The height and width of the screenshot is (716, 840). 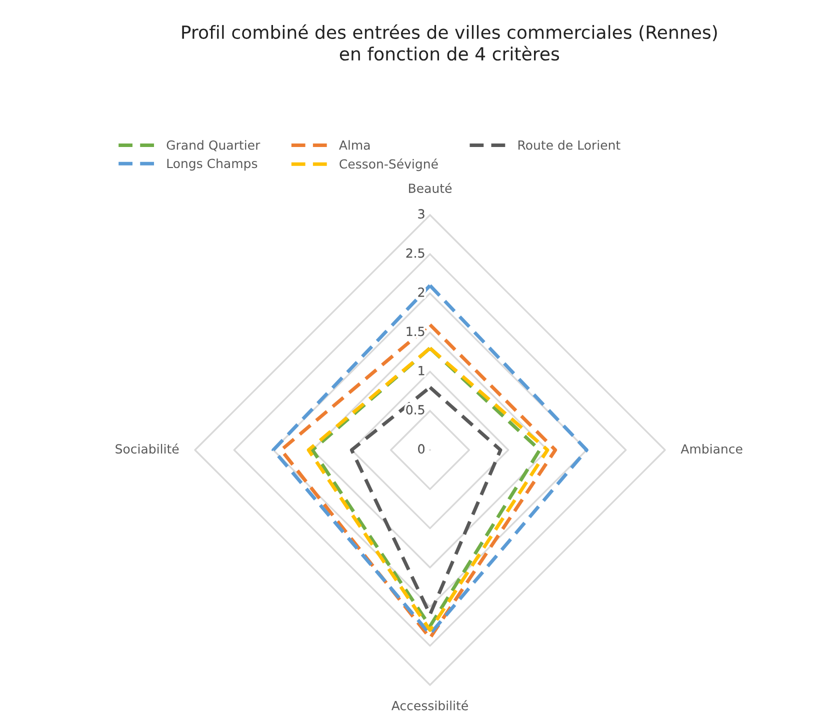 What do you see at coordinates (354, 145) in the screenshot?
I see `legend-label: Alma` at bounding box center [354, 145].